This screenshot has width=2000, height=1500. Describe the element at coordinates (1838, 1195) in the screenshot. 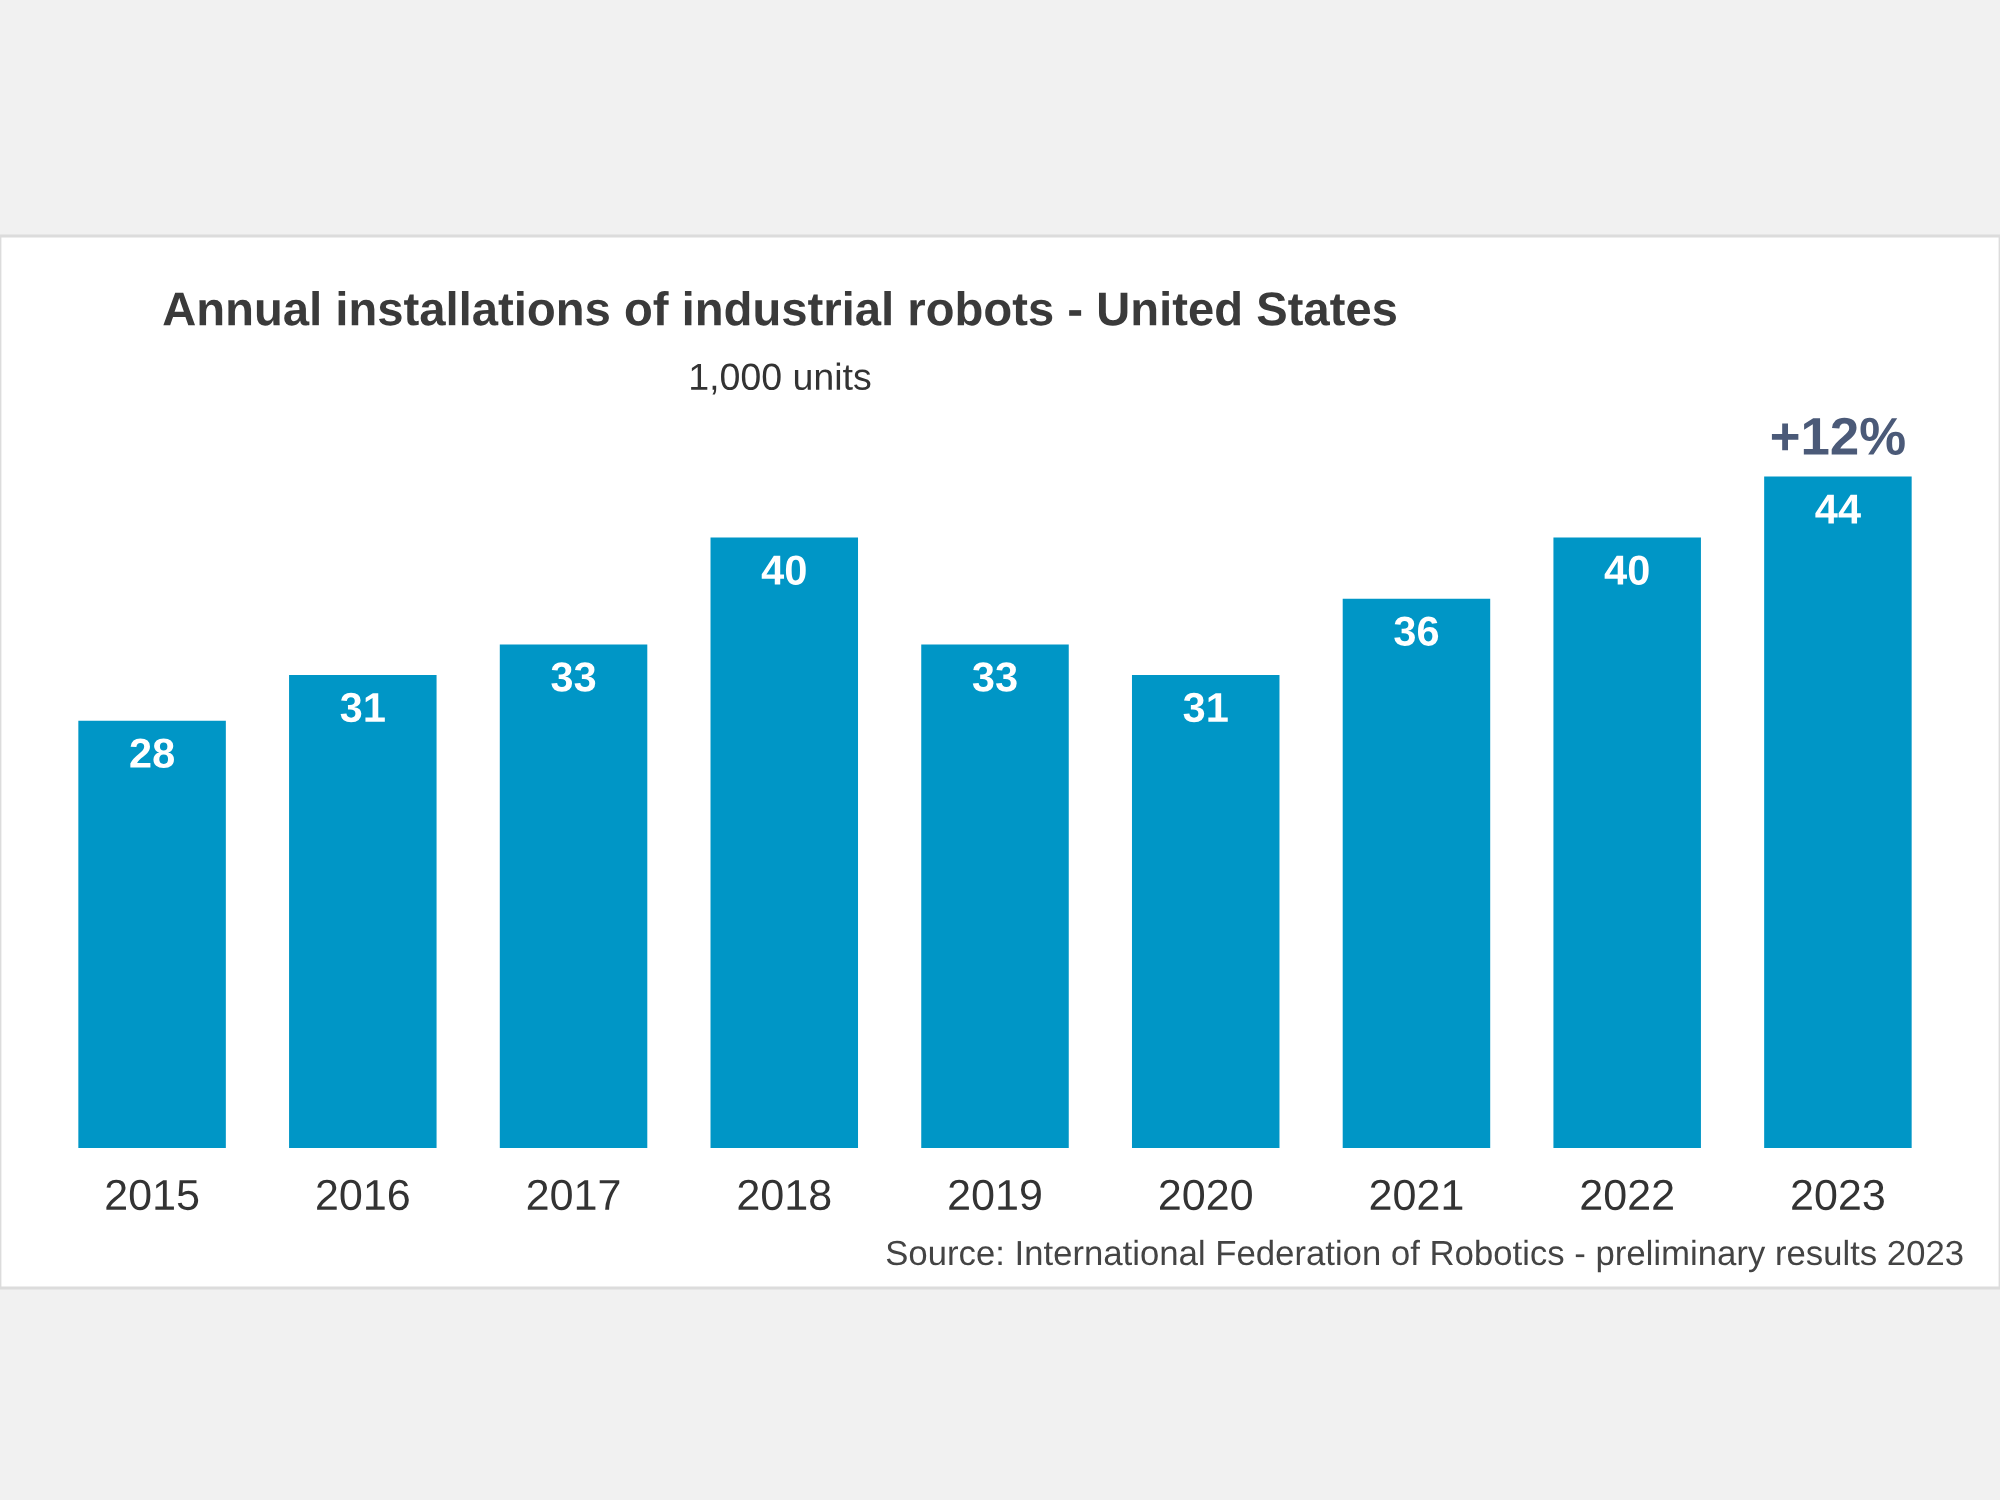

I see `x-tick-label: 2023` at that location.